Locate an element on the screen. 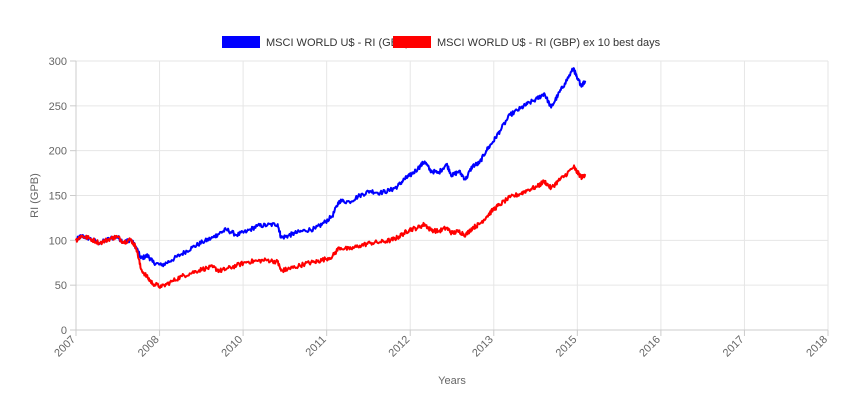 The image size is (860, 410). legend-label-1: MSCI WORLD U$ - RI (GBP) ex 10 best days is located at coordinates (549, 43).